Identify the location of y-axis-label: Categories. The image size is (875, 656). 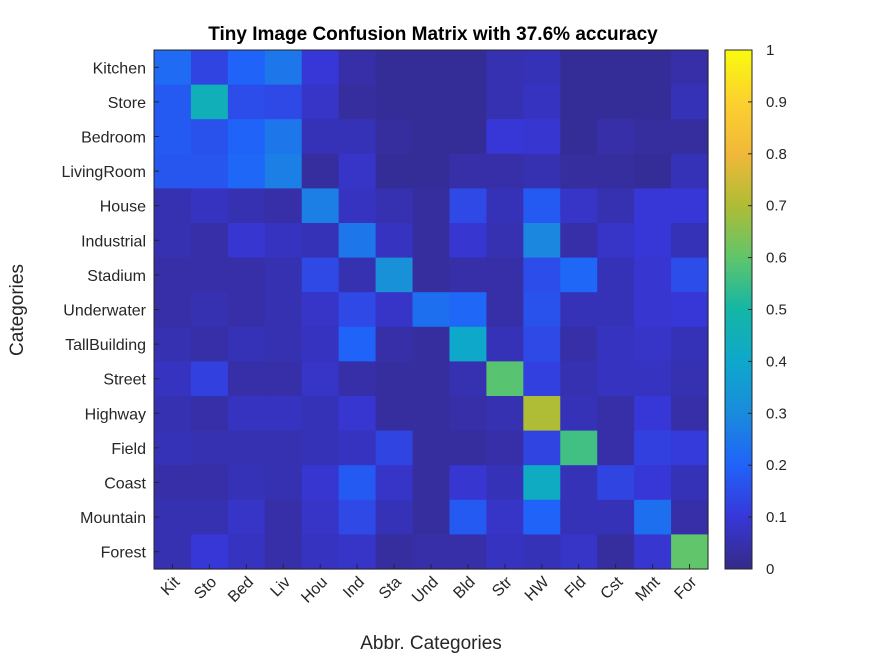
(17, 310).